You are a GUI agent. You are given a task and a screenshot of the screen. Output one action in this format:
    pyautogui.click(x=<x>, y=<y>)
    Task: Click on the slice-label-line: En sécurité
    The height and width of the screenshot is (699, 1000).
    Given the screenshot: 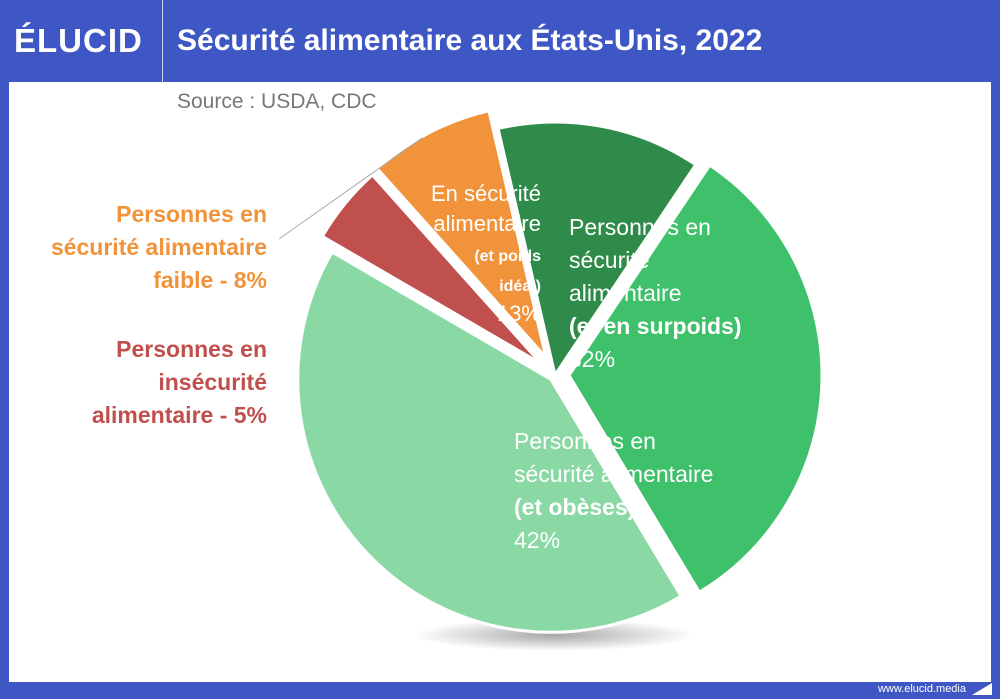 What is the action you would take?
    pyautogui.click(x=486, y=193)
    